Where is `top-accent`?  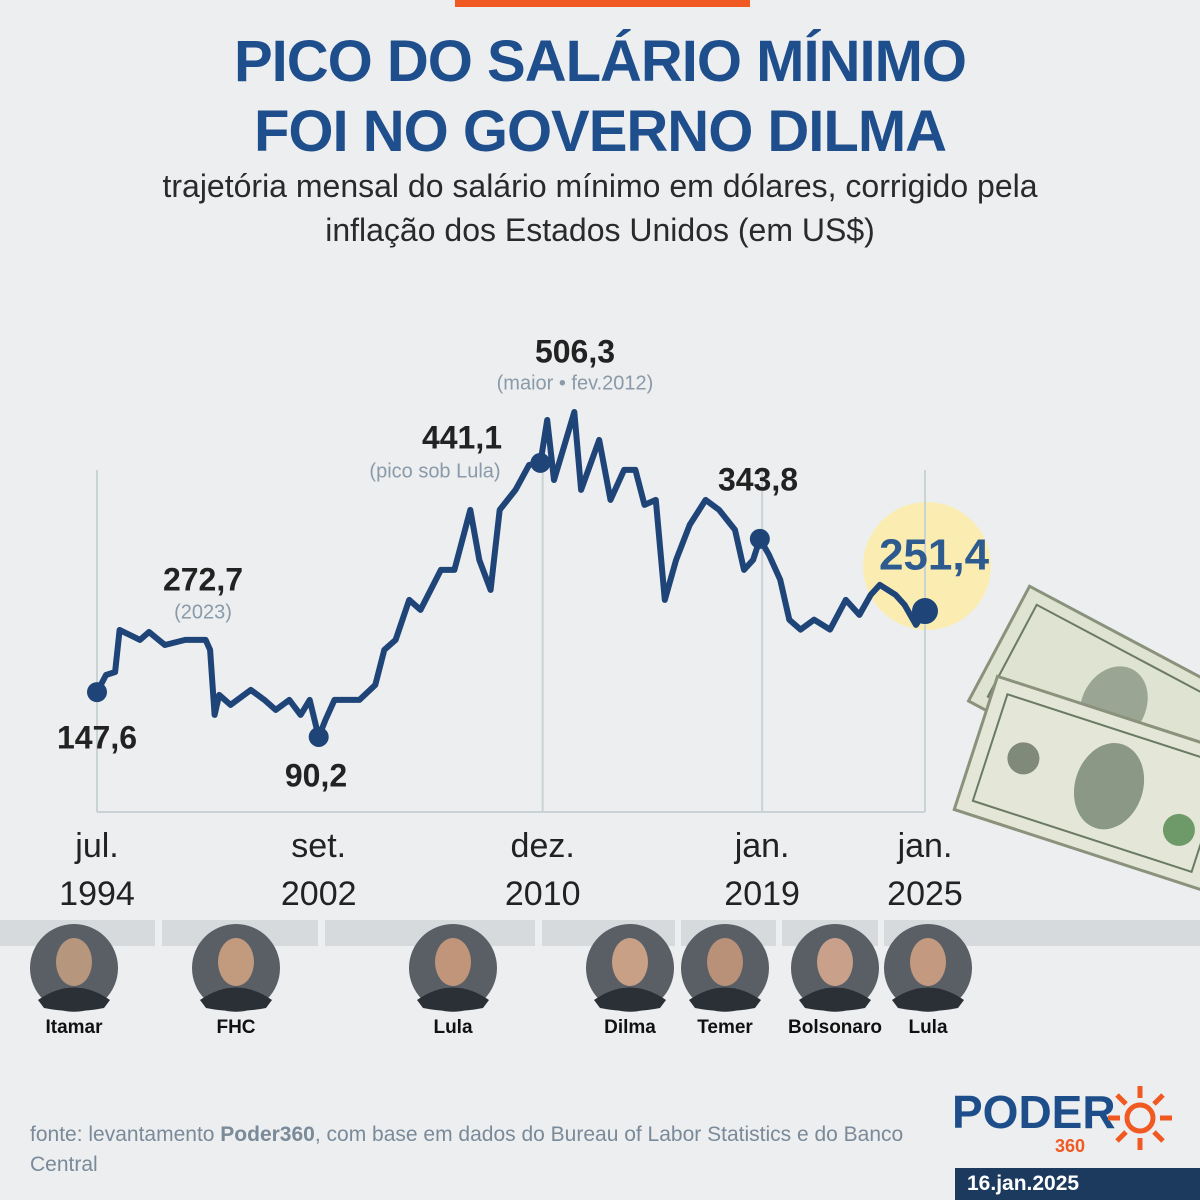 top-accent is located at coordinates (602, 3).